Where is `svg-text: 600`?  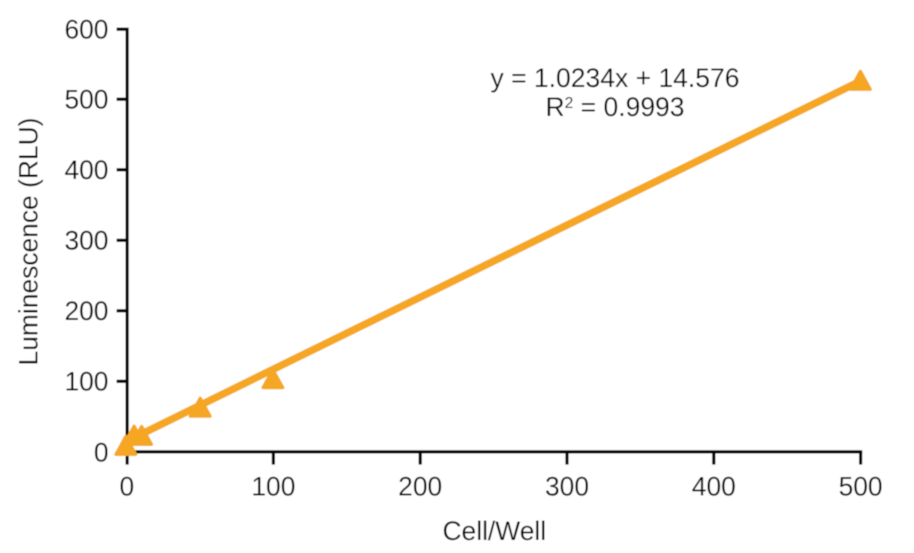
svg-text: 600 is located at coordinates (86, 30).